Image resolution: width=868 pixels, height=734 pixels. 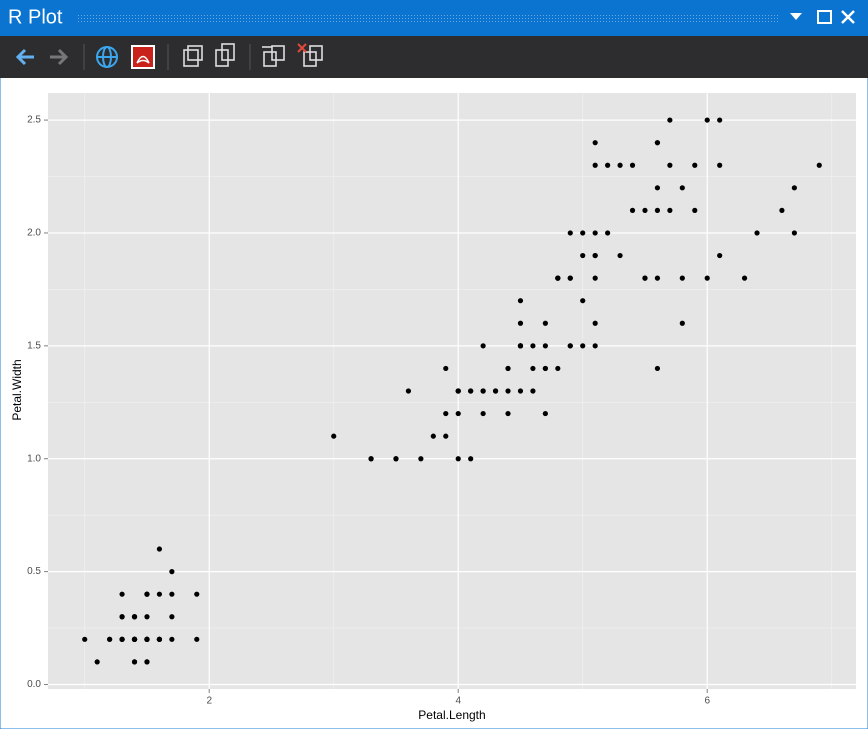 What do you see at coordinates (796, 16) in the screenshot?
I see `dropdown-button` at bounding box center [796, 16].